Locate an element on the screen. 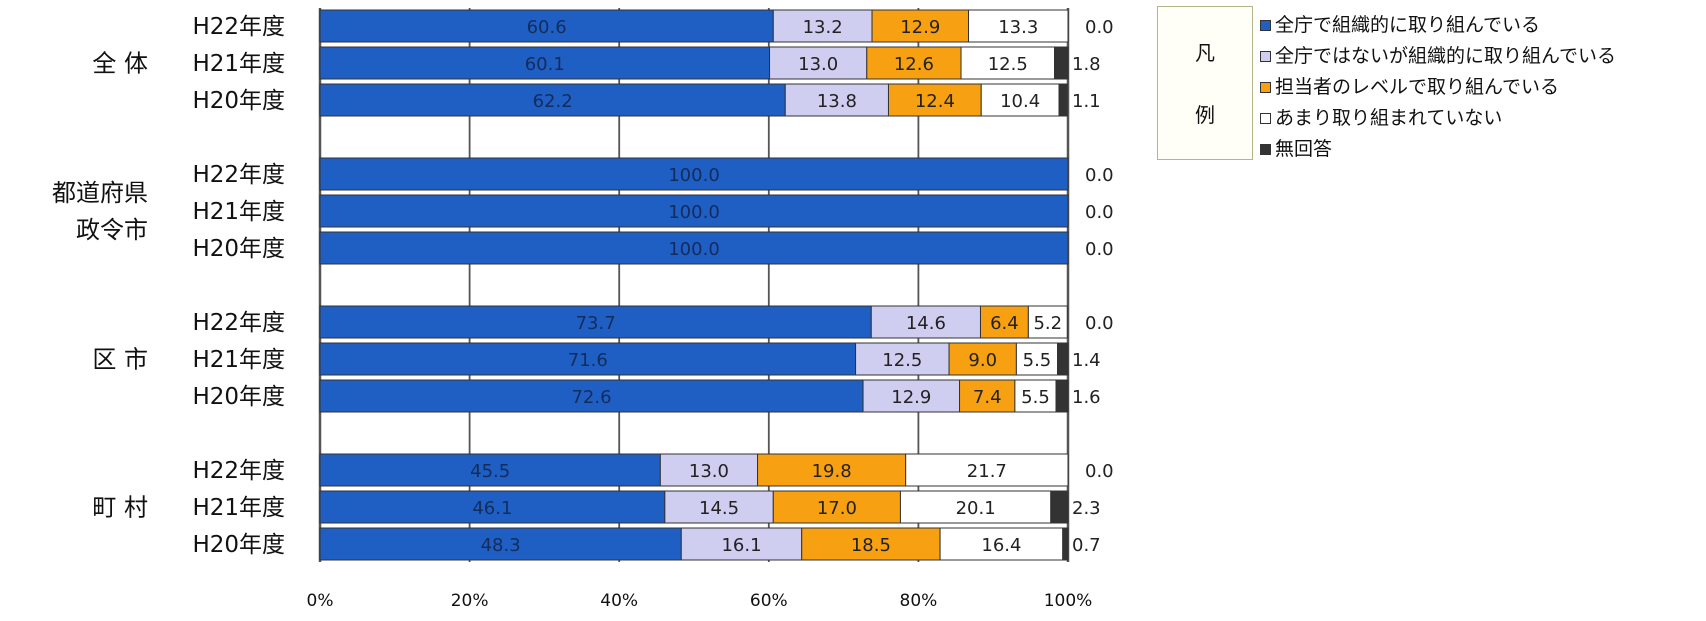  legend-item: 全庁ではないが組織的に取り組んでいる is located at coordinates (1438, 56).